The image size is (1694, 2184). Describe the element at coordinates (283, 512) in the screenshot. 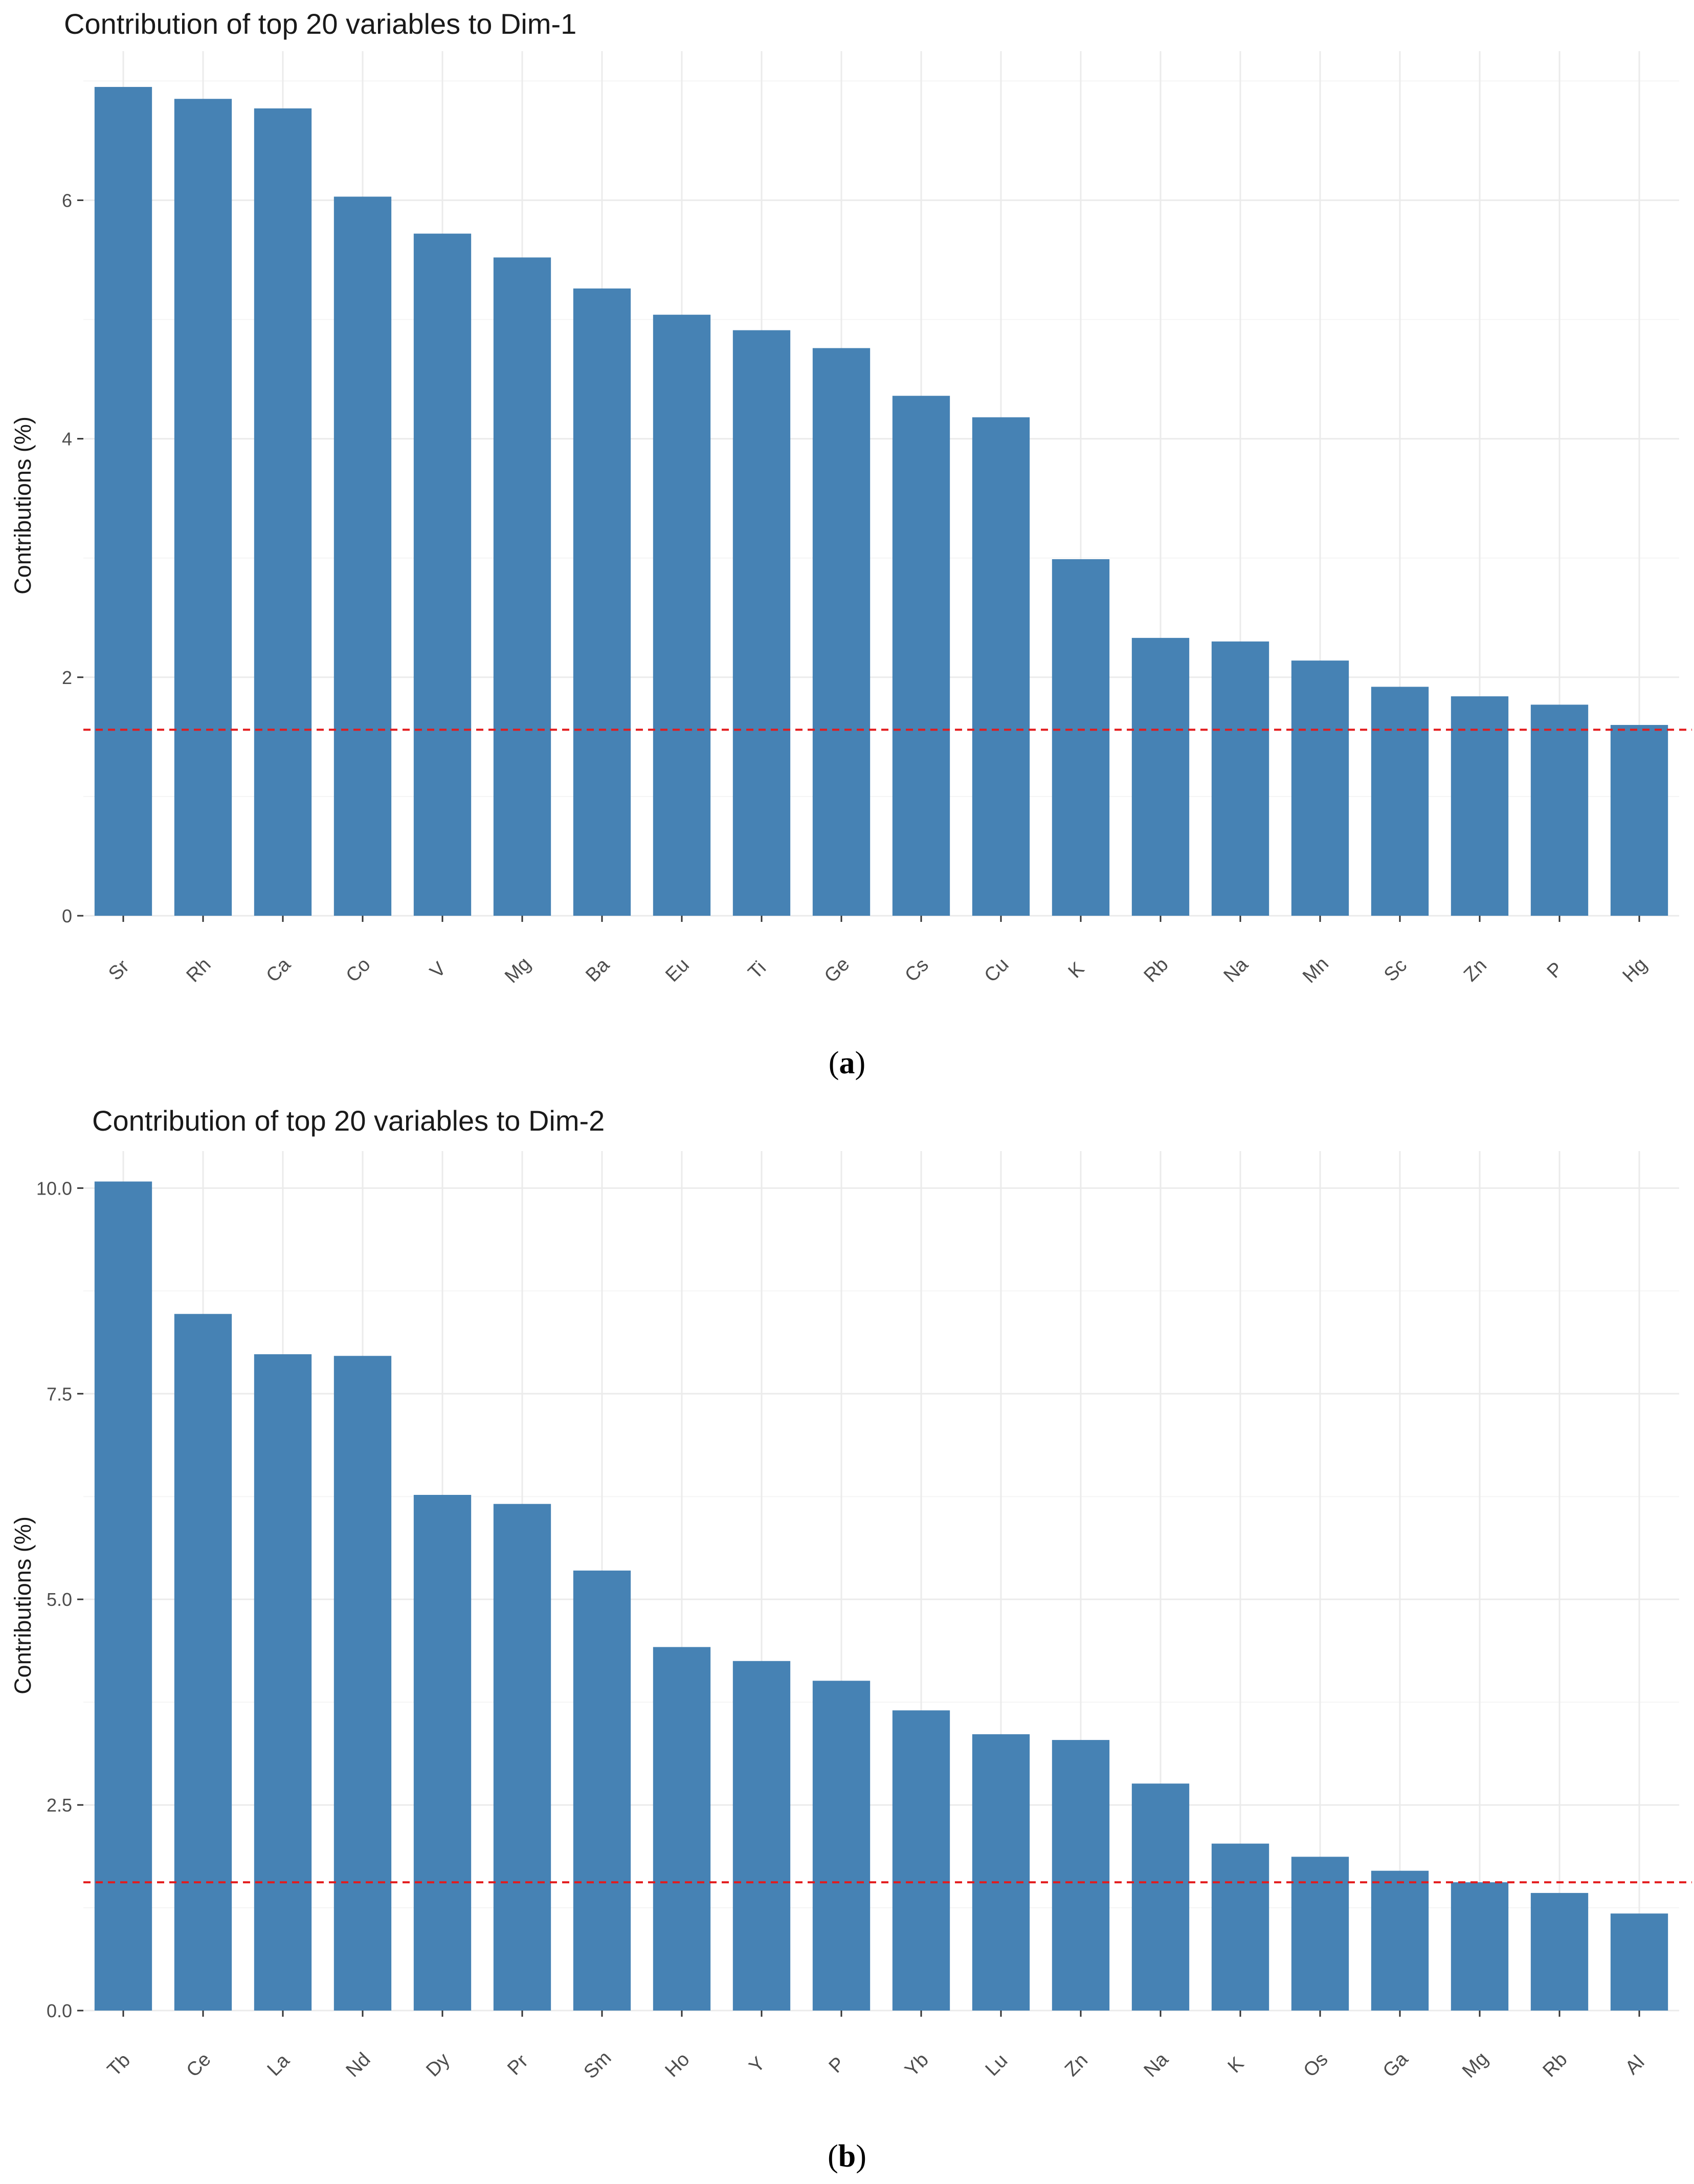

I see `bar-a-ca` at that location.